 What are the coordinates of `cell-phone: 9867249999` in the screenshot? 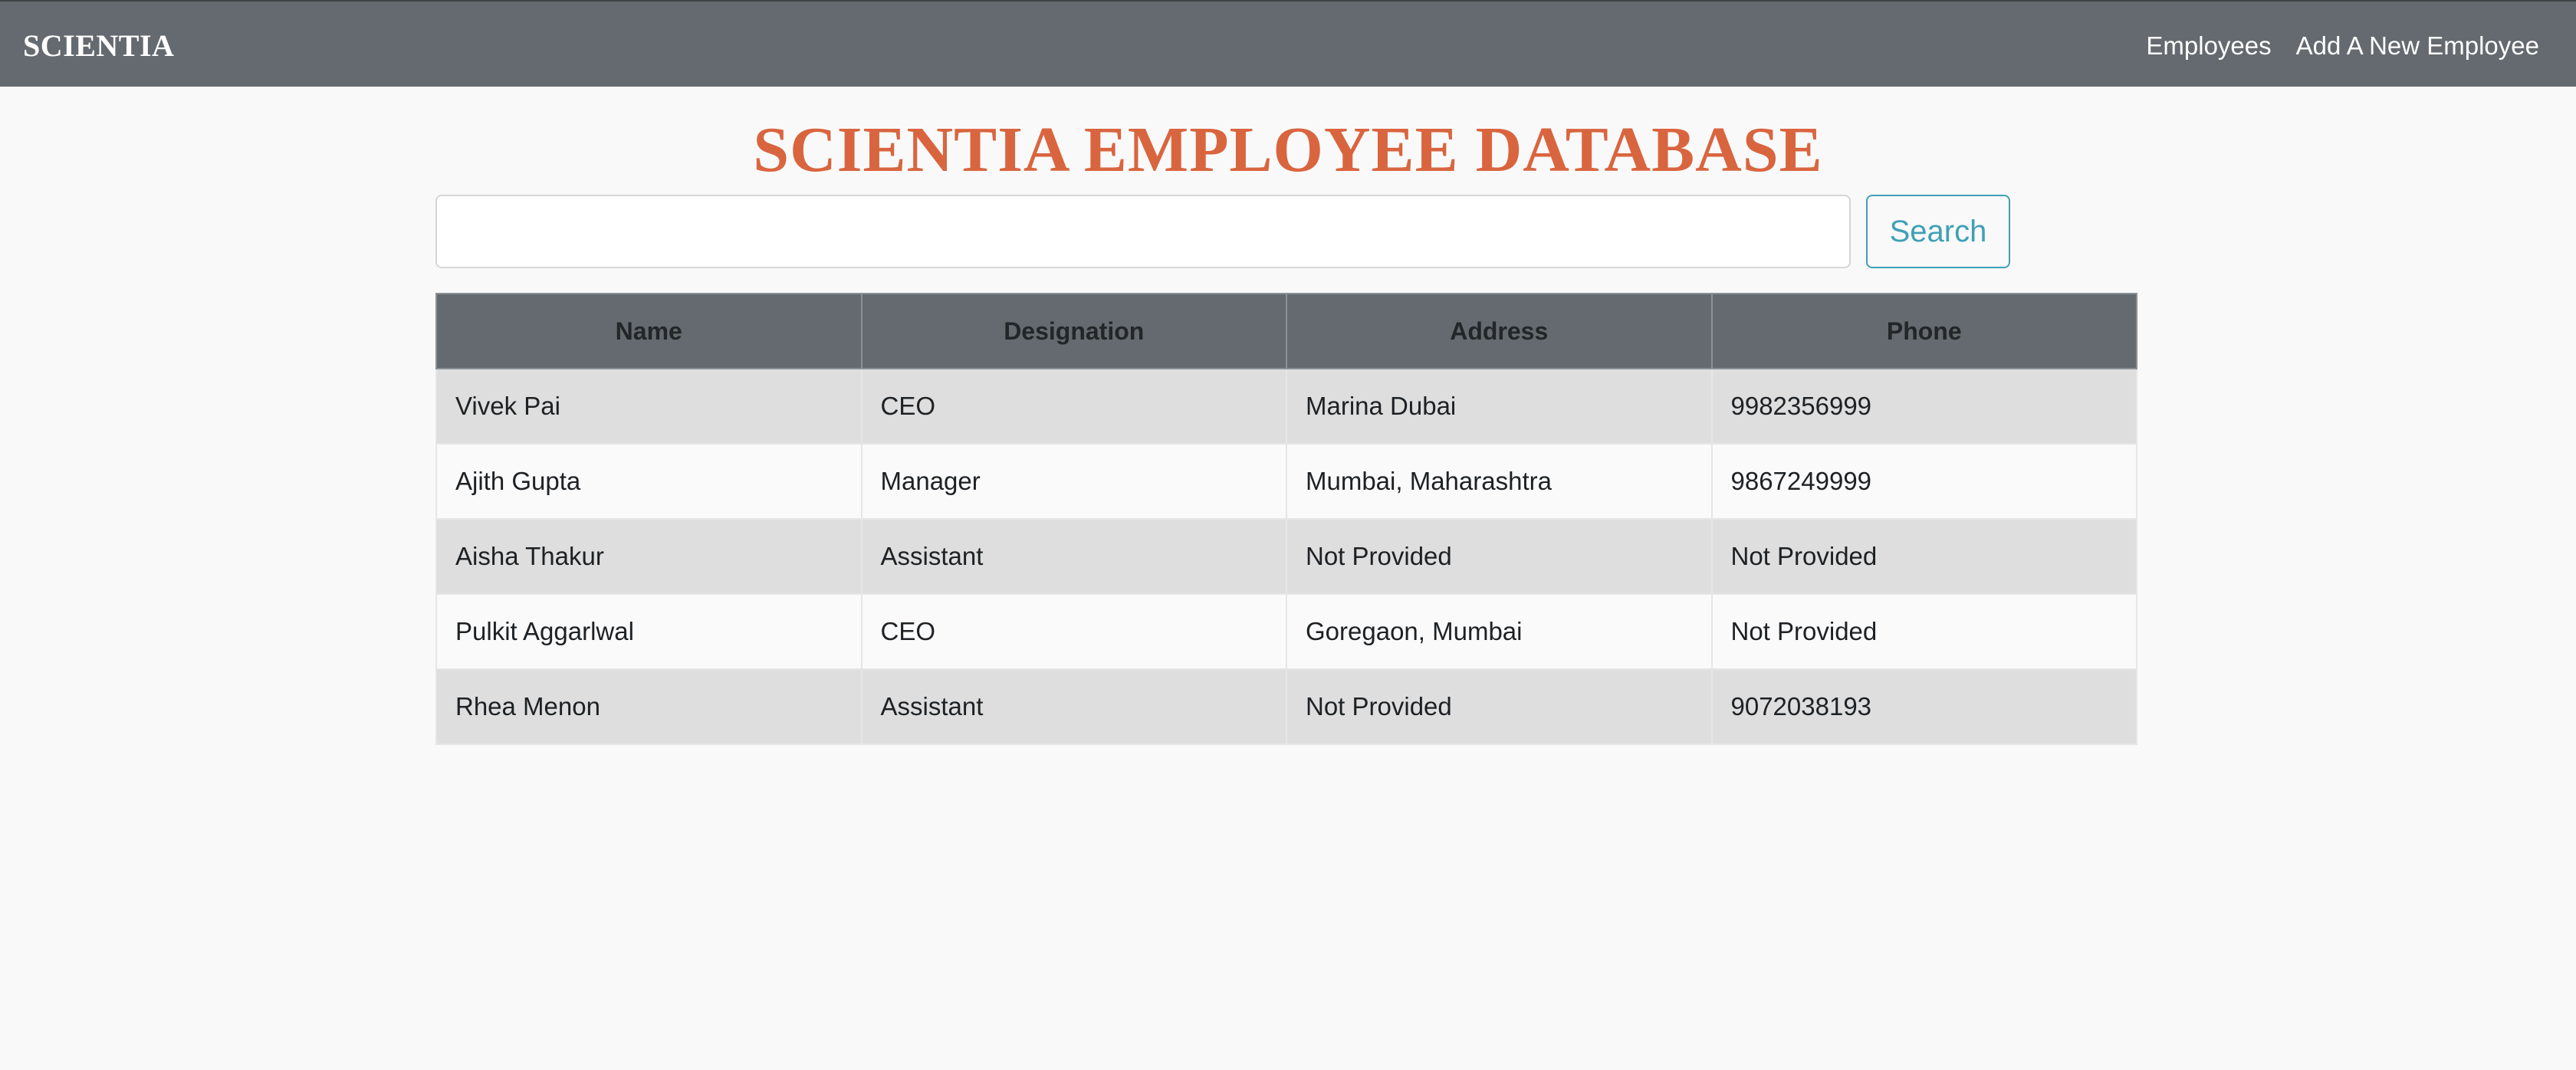 It's located at (1924, 482).